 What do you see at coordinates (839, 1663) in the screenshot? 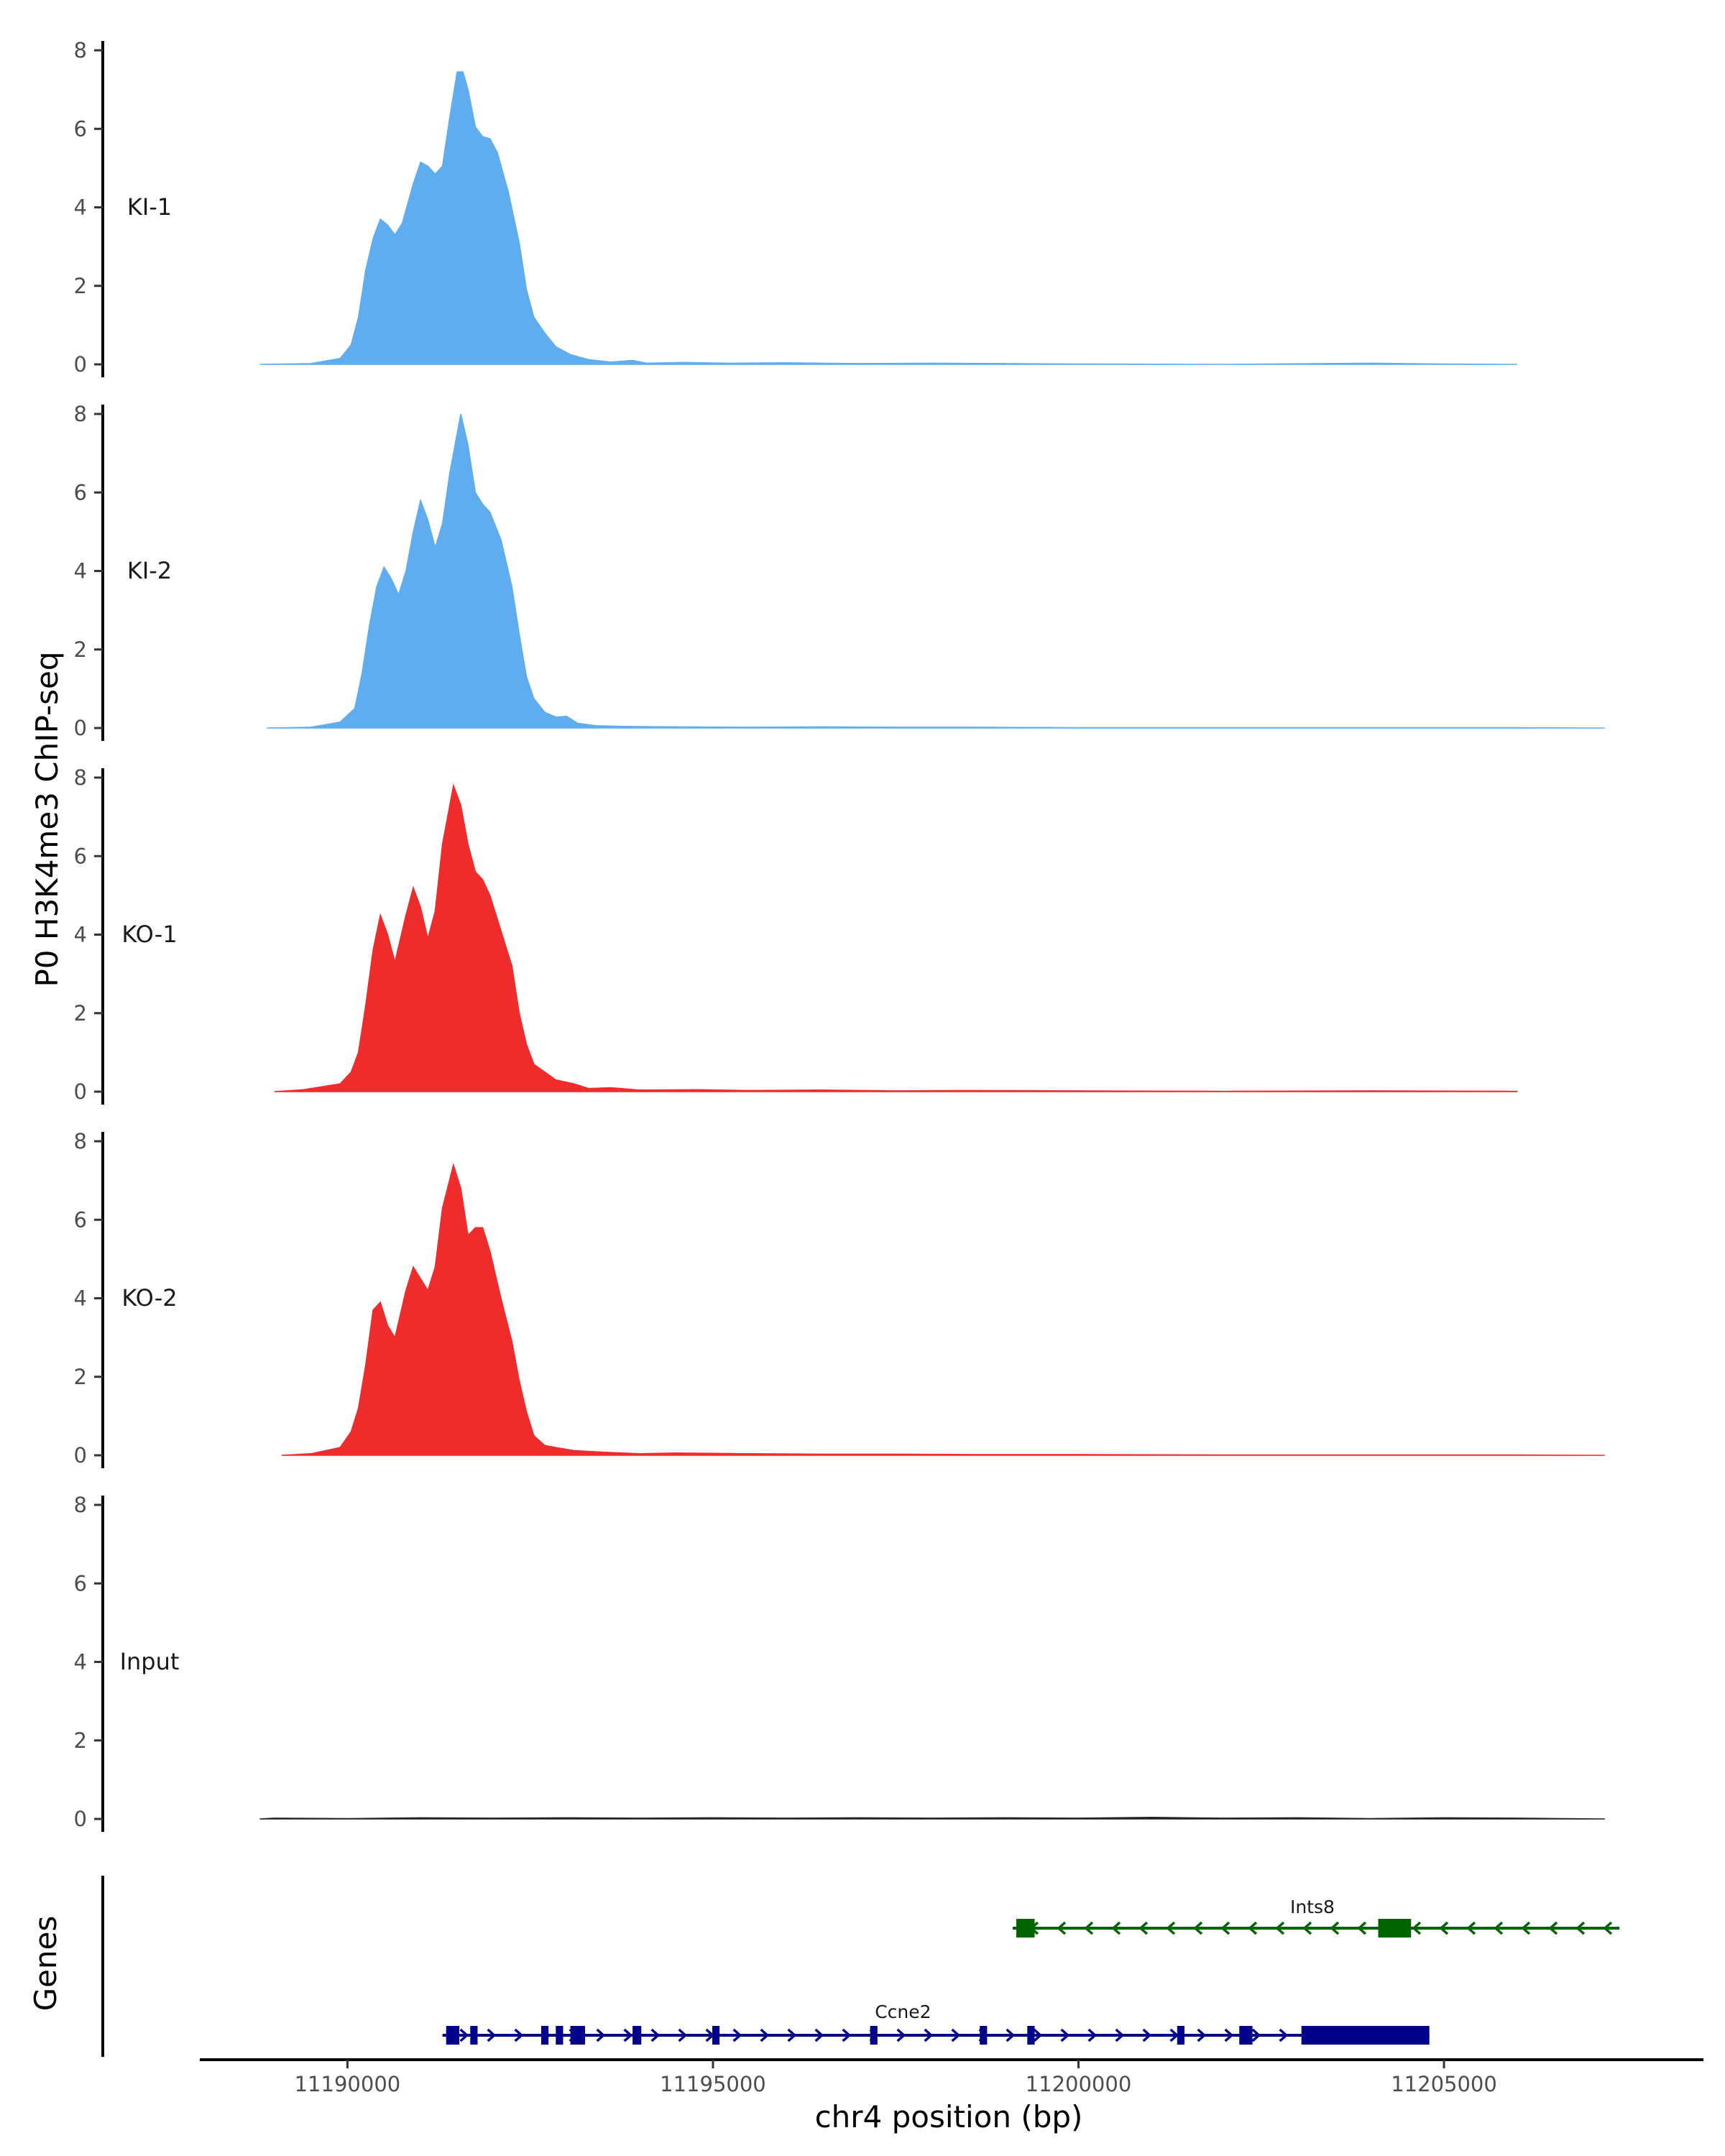
I see `track-panel-input: 0 2 4 6 8 Input` at bounding box center [839, 1663].